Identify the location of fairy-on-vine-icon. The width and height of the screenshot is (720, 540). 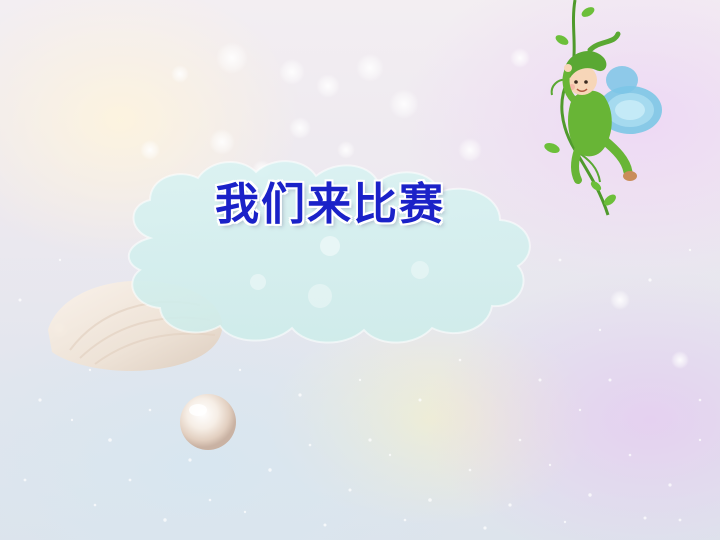
(603, 108).